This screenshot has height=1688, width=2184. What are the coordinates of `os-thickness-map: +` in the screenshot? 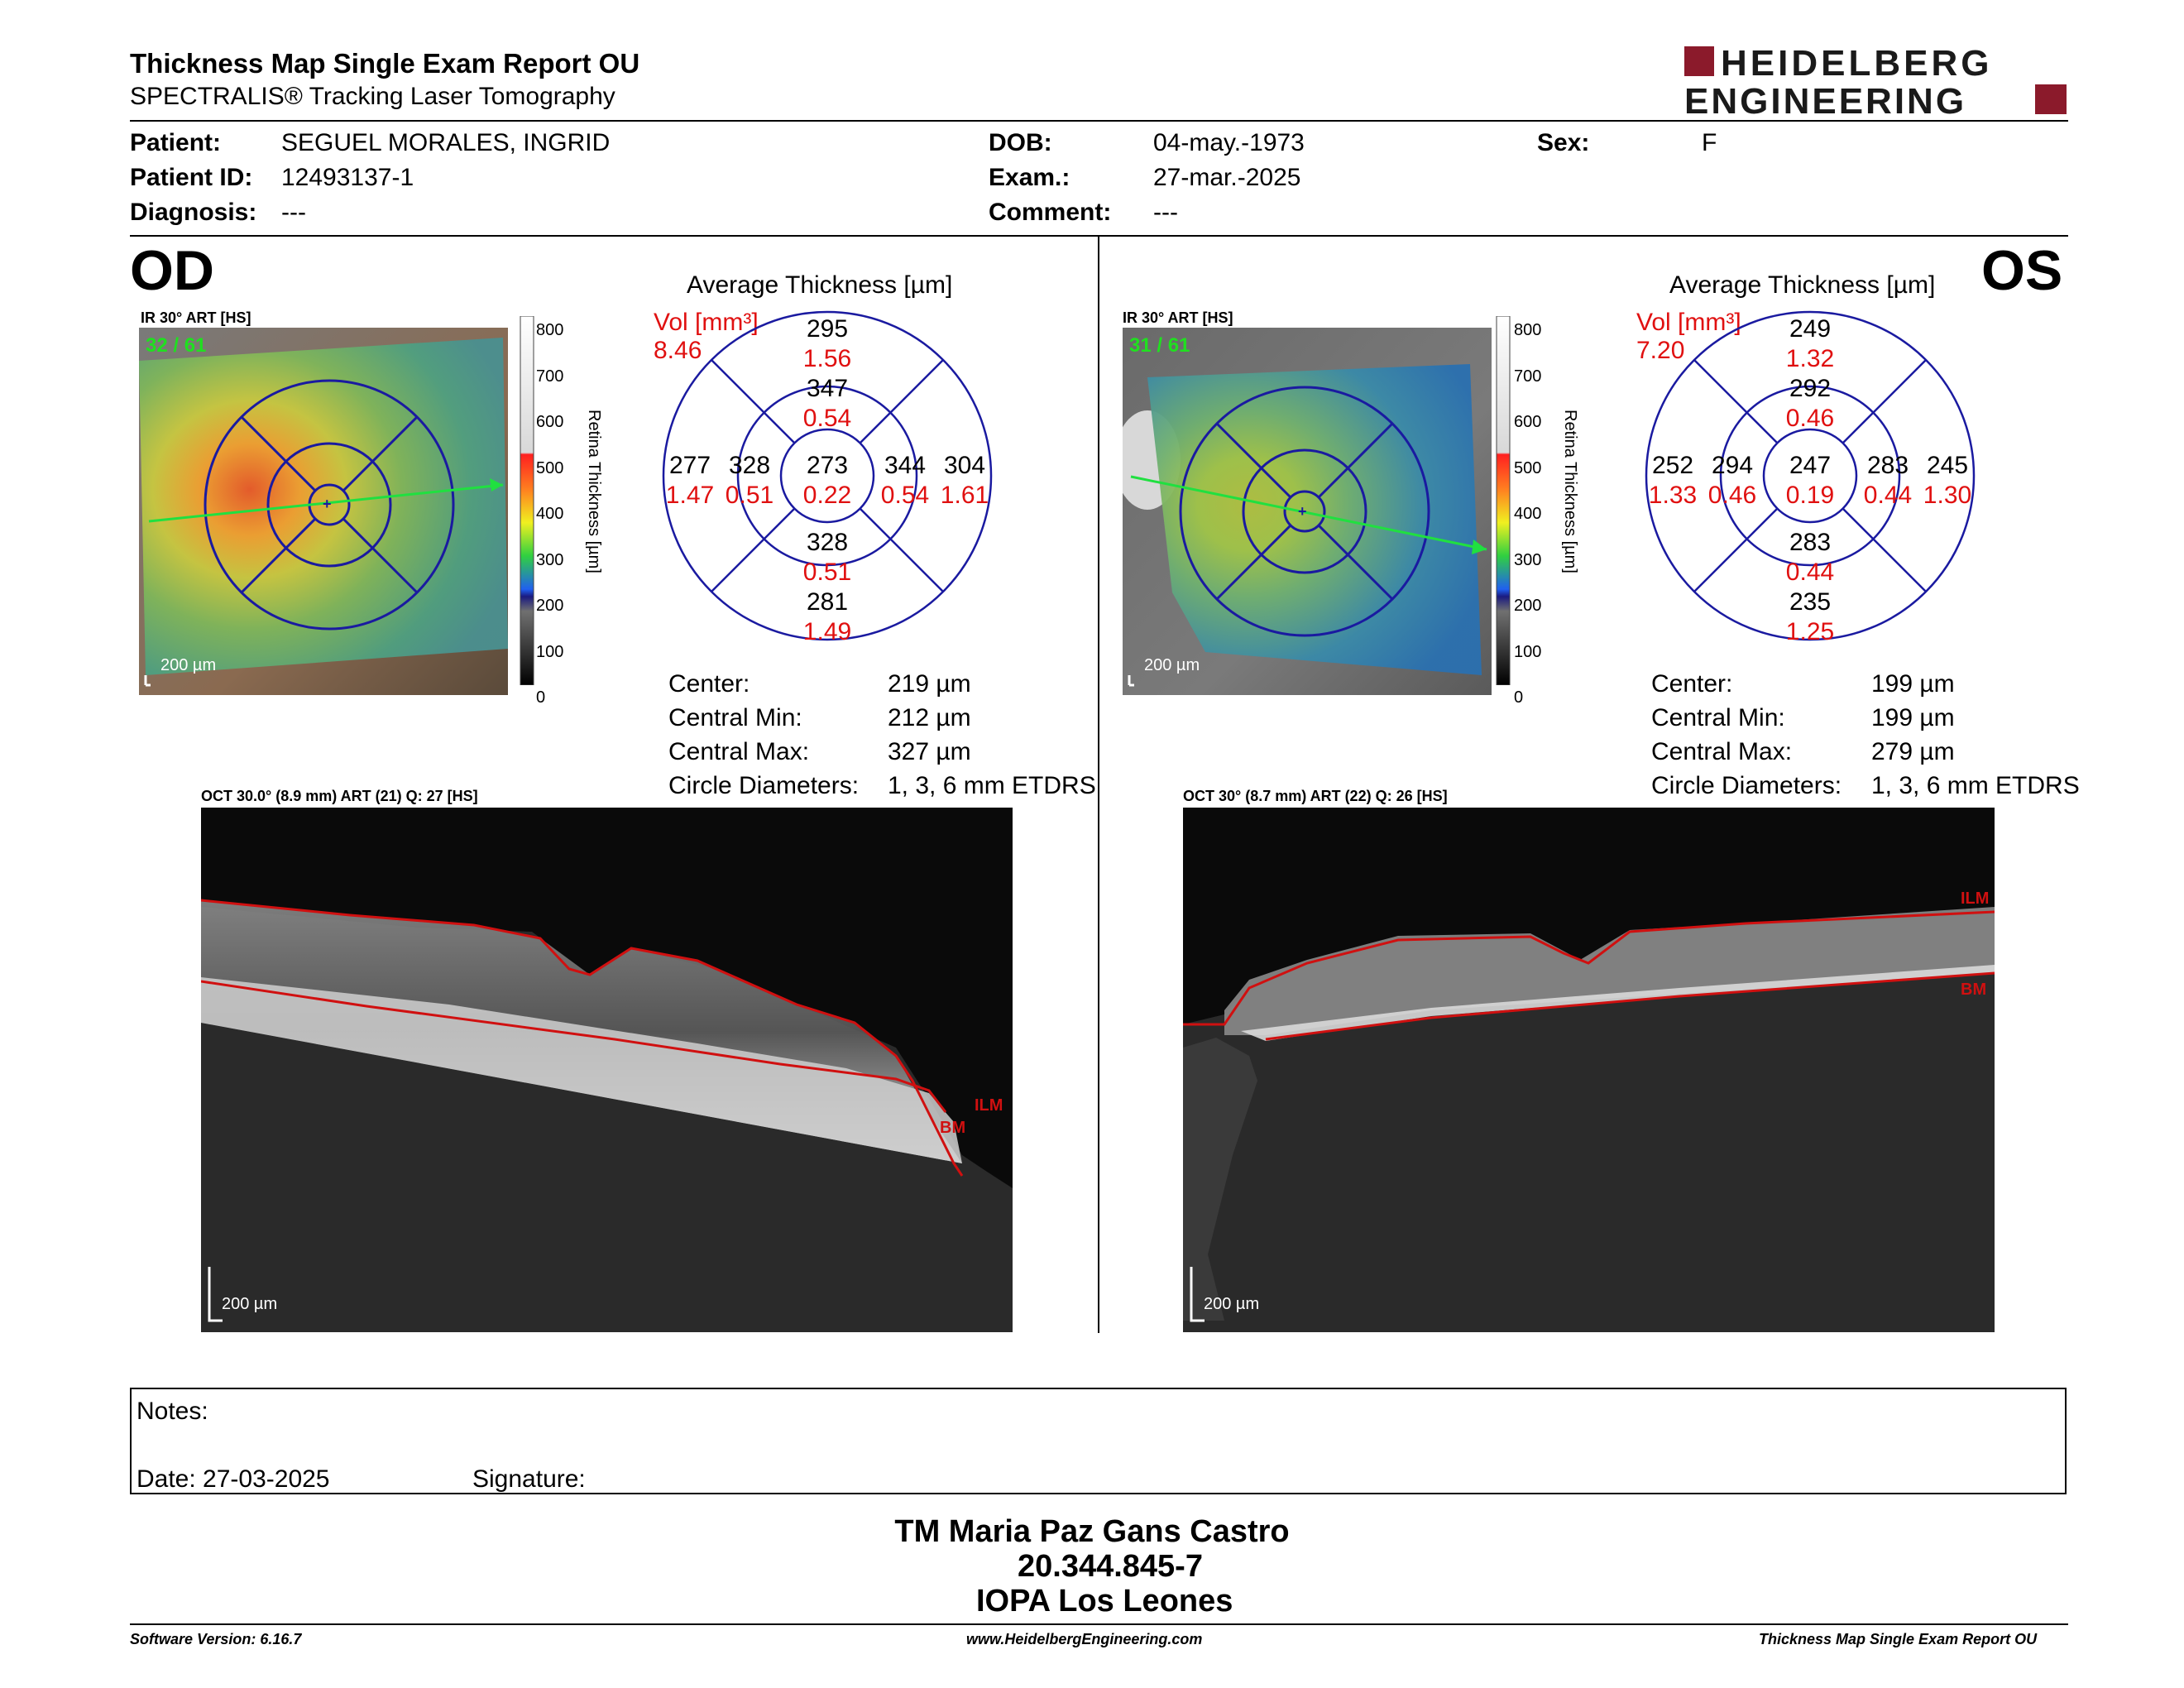 It's located at (1307, 511).